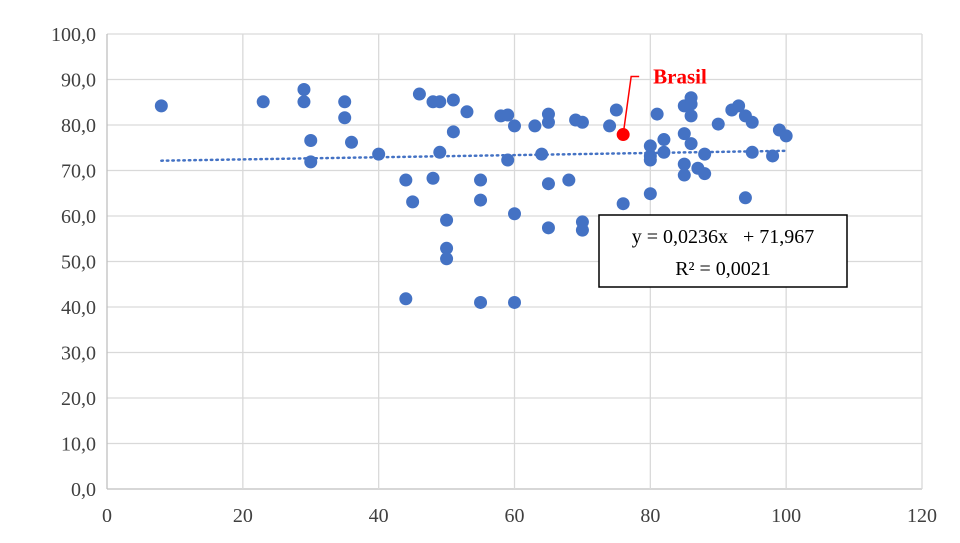 The height and width of the screenshot is (543, 960). Describe the element at coordinates (515, 516) in the screenshot. I see `x-tick-label: 60` at that location.